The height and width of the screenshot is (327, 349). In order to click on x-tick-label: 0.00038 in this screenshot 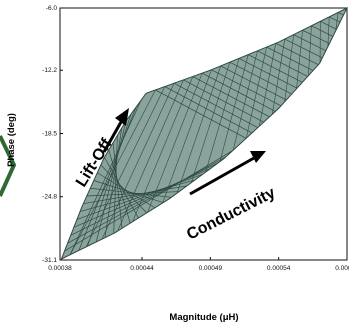, I will do `click(60, 268)`.